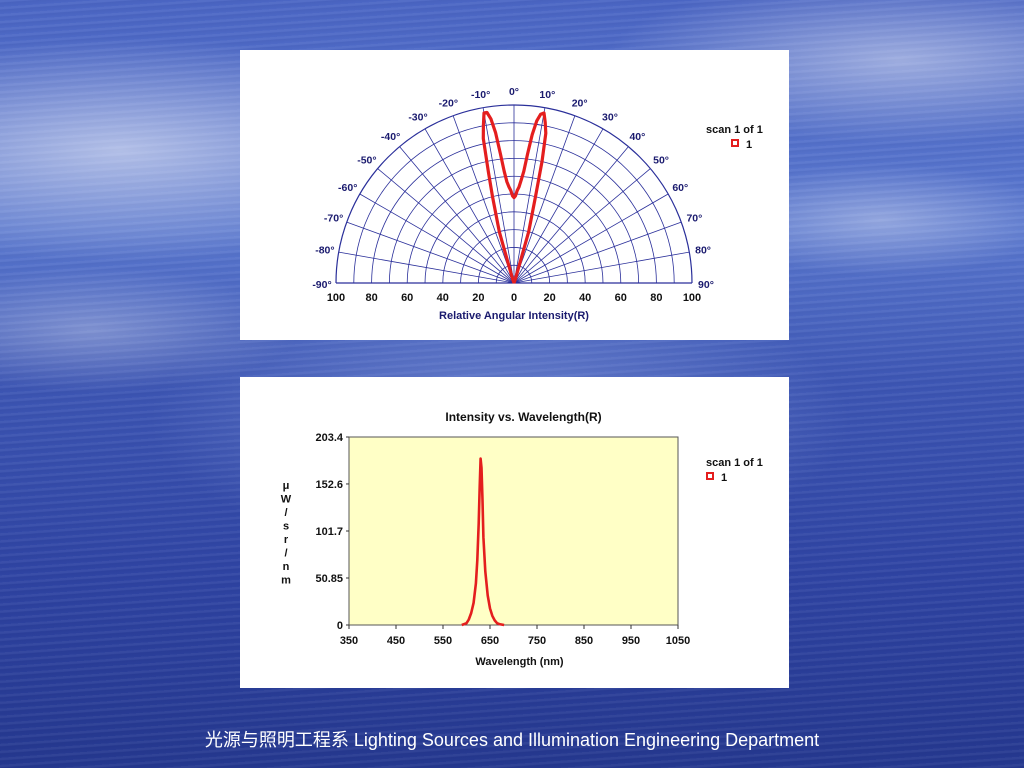 Image resolution: width=1024 pixels, height=768 pixels. Describe the element at coordinates (661, 161) in the screenshot. I see `polar-angle-label: 50°` at that location.